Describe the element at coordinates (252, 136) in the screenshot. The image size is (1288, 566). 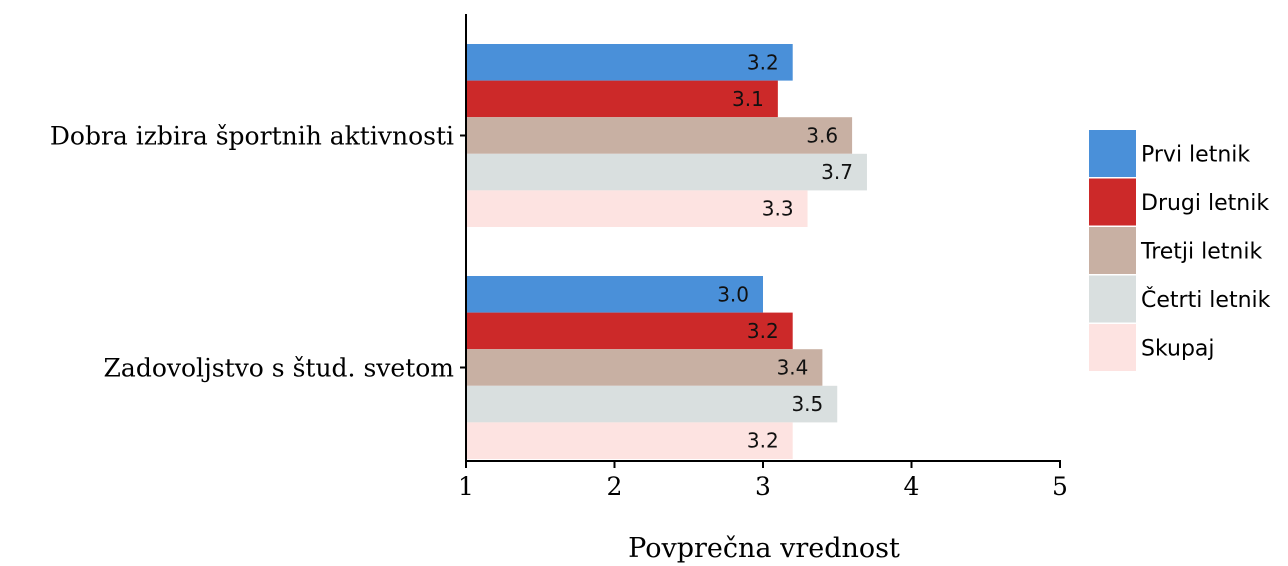
I see `category-label: Dobra izbira športnih aktivnosti` at that location.